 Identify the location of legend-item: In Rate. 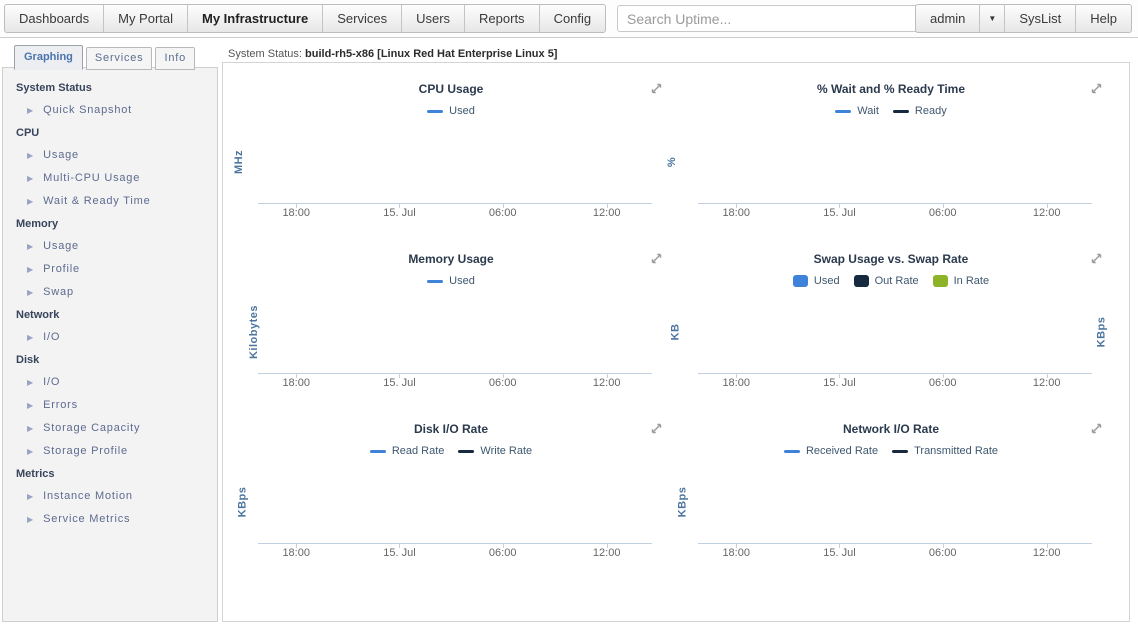
(961, 281).